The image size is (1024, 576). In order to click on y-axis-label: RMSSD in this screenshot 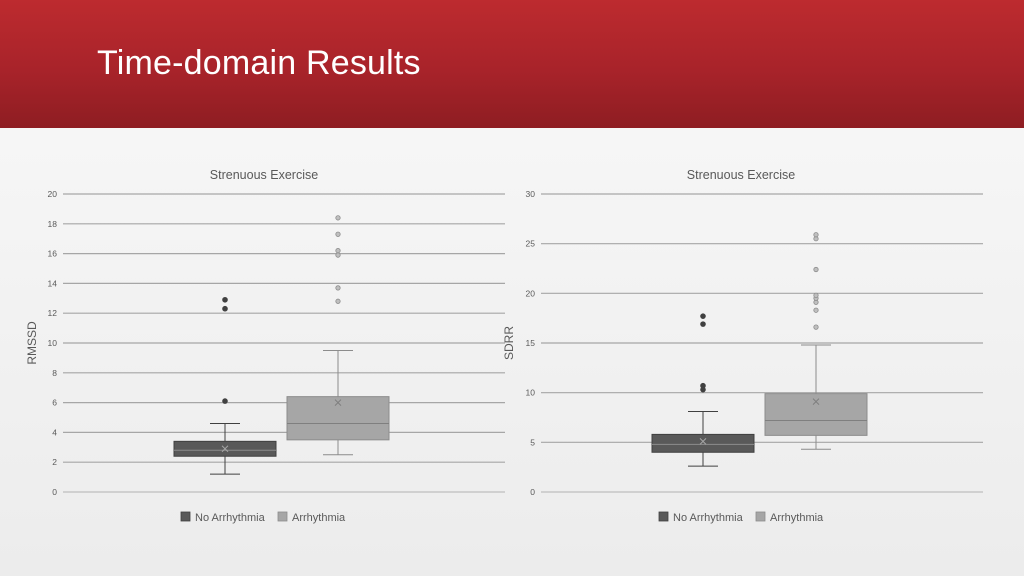, I will do `click(32, 343)`.